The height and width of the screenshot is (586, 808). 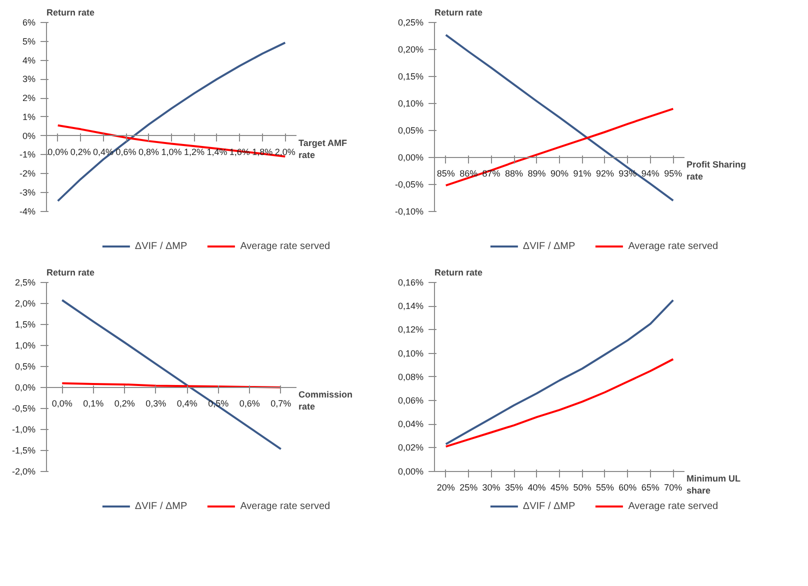 I want to click on x-tick-label: 85%, so click(x=445, y=173).